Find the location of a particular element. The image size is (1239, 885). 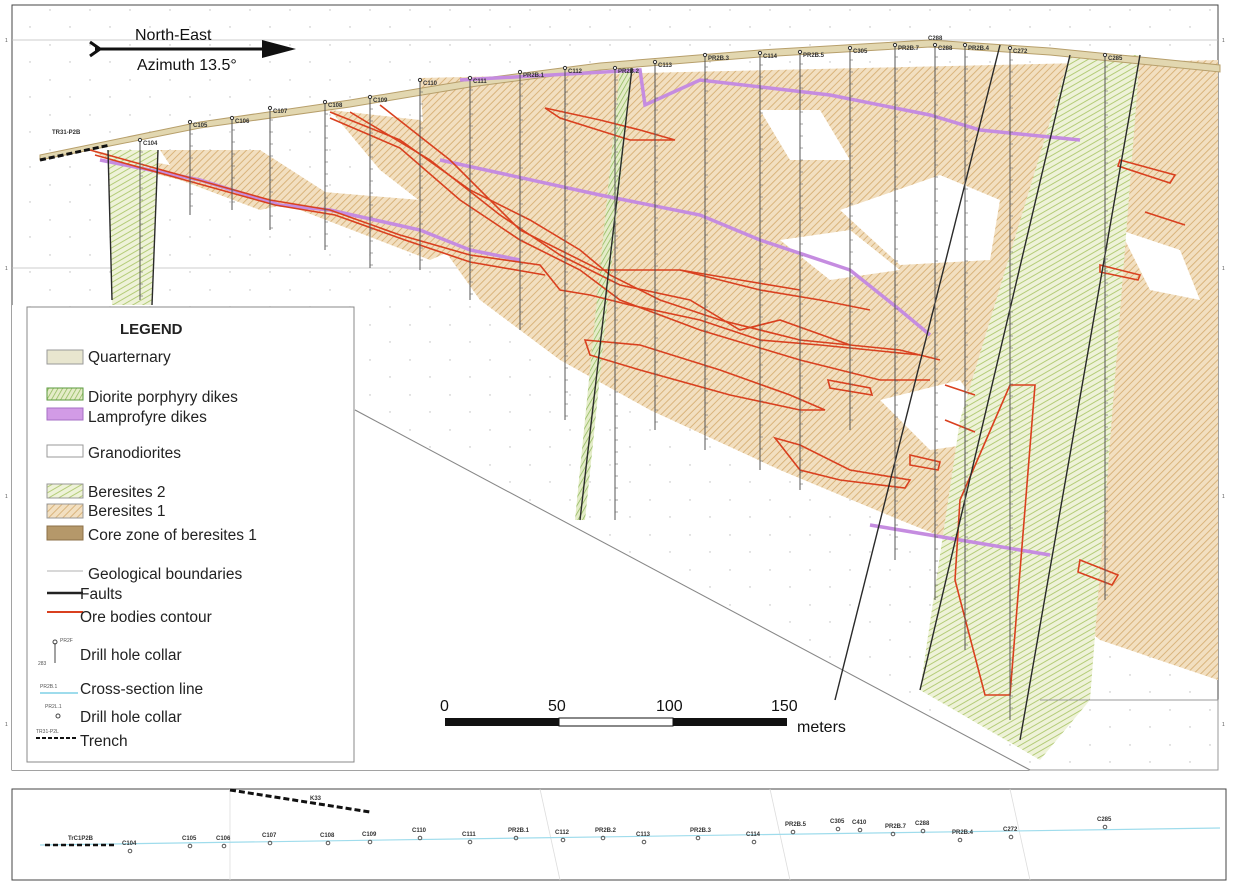

drill-hole-label: C112 is located at coordinates (575, 72).